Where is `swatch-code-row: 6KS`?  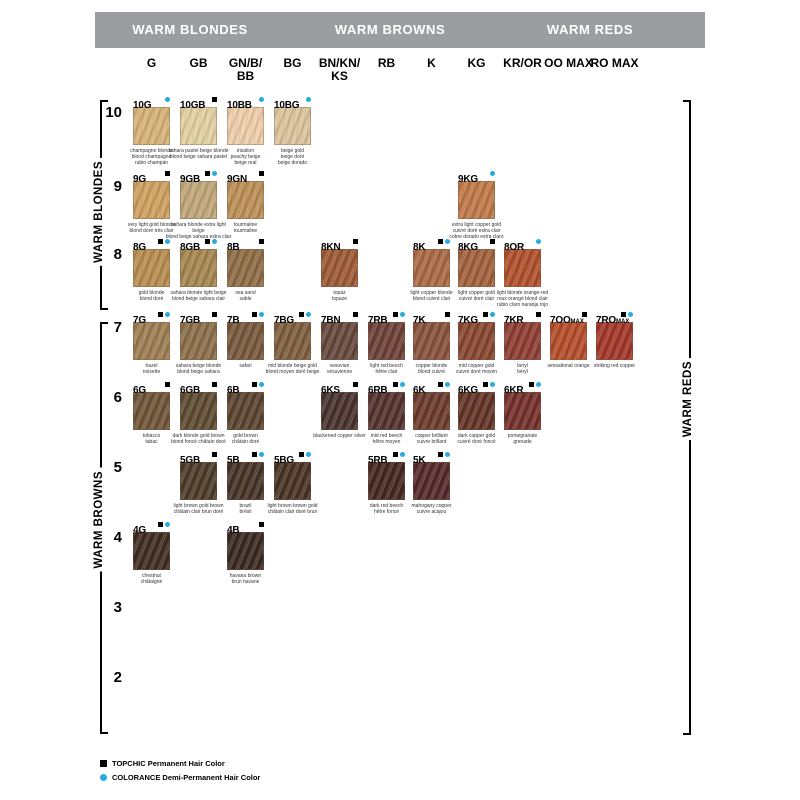 swatch-code-row: 6KS is located at coordinates (339, 388).